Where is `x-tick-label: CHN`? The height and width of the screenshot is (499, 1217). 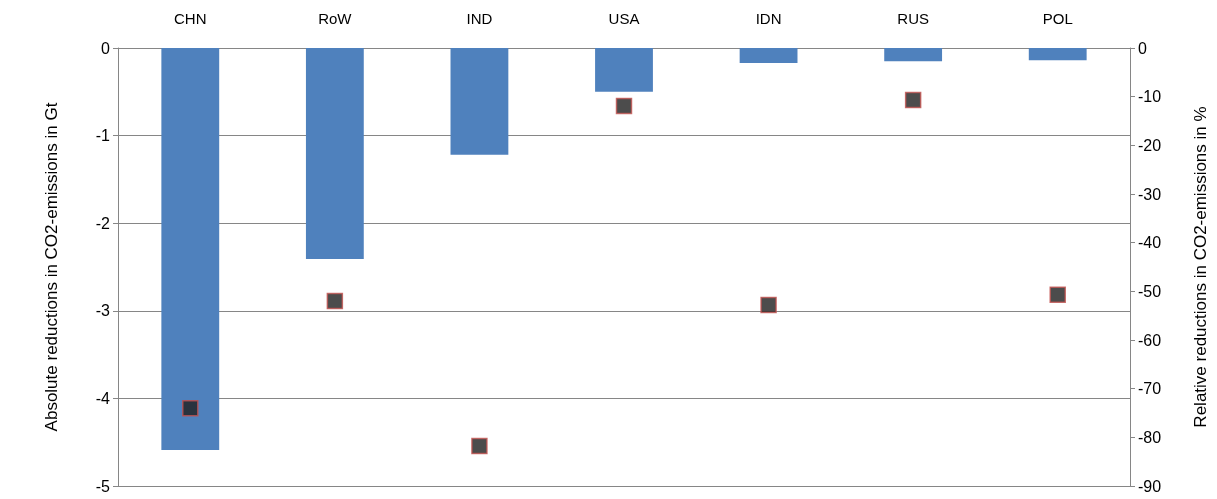
x-tick-label: CHN is located at coordinates (190, 18).